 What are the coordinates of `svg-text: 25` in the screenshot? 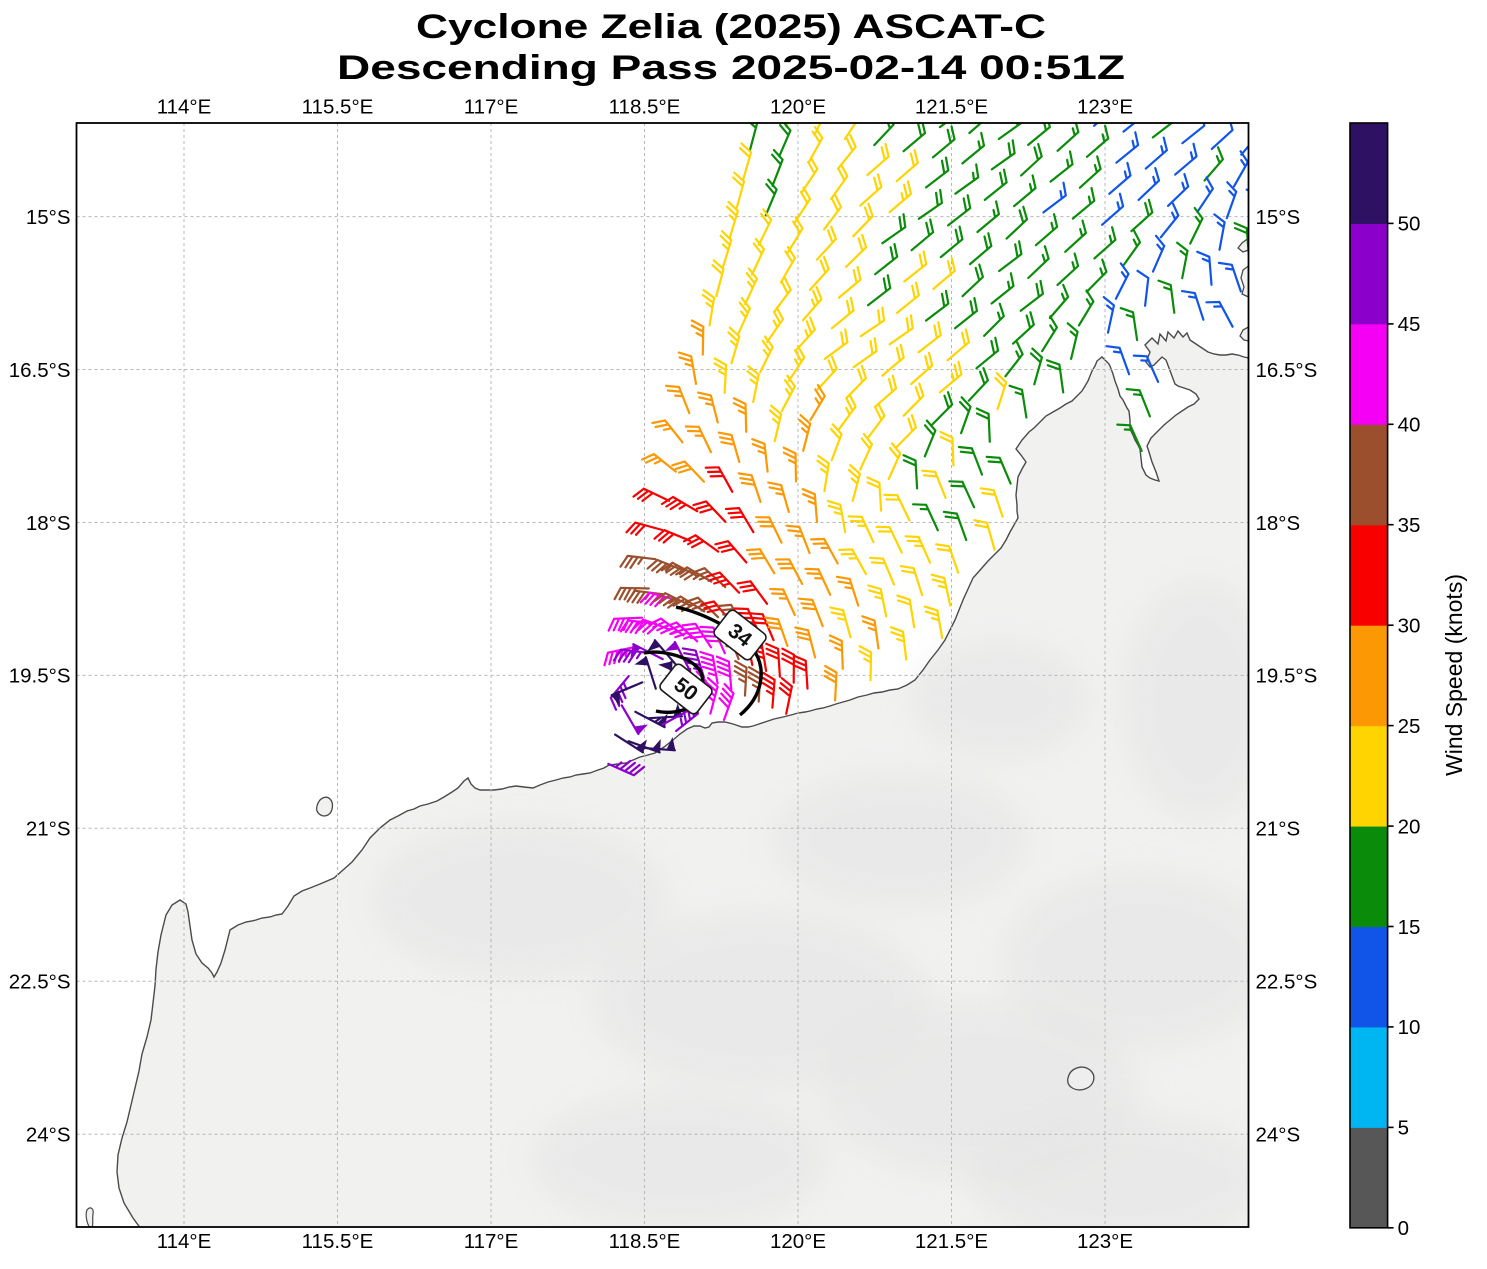 It's located at (1409, 726).